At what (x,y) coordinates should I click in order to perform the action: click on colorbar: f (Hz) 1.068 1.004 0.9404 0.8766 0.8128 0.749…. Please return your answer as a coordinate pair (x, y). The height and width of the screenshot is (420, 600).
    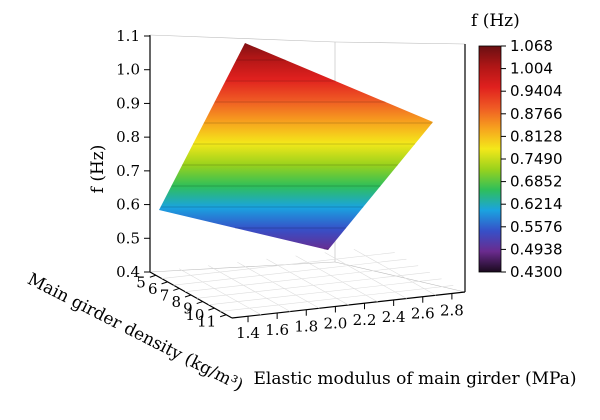
    Looking at the image, I should click on (517, 146).